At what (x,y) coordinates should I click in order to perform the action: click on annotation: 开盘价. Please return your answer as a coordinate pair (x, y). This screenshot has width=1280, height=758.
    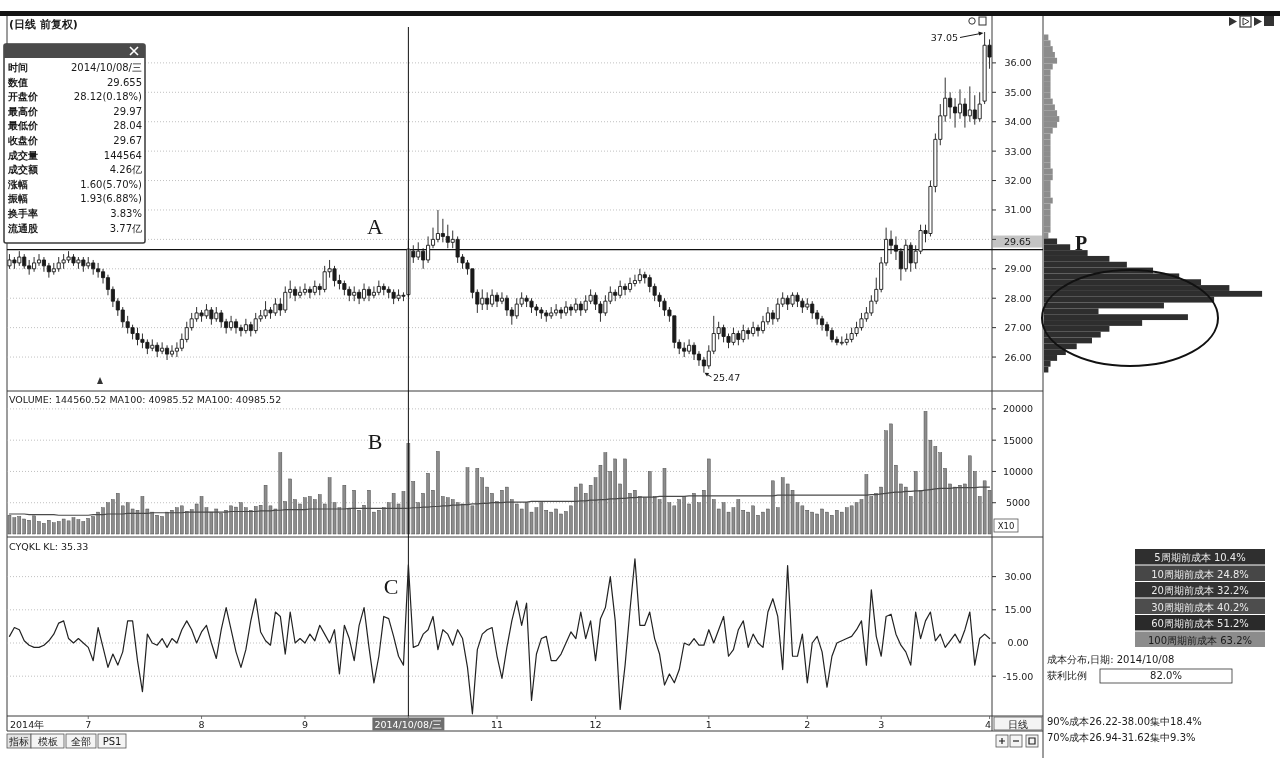
    Looking at the image, I should click on (23, 97).